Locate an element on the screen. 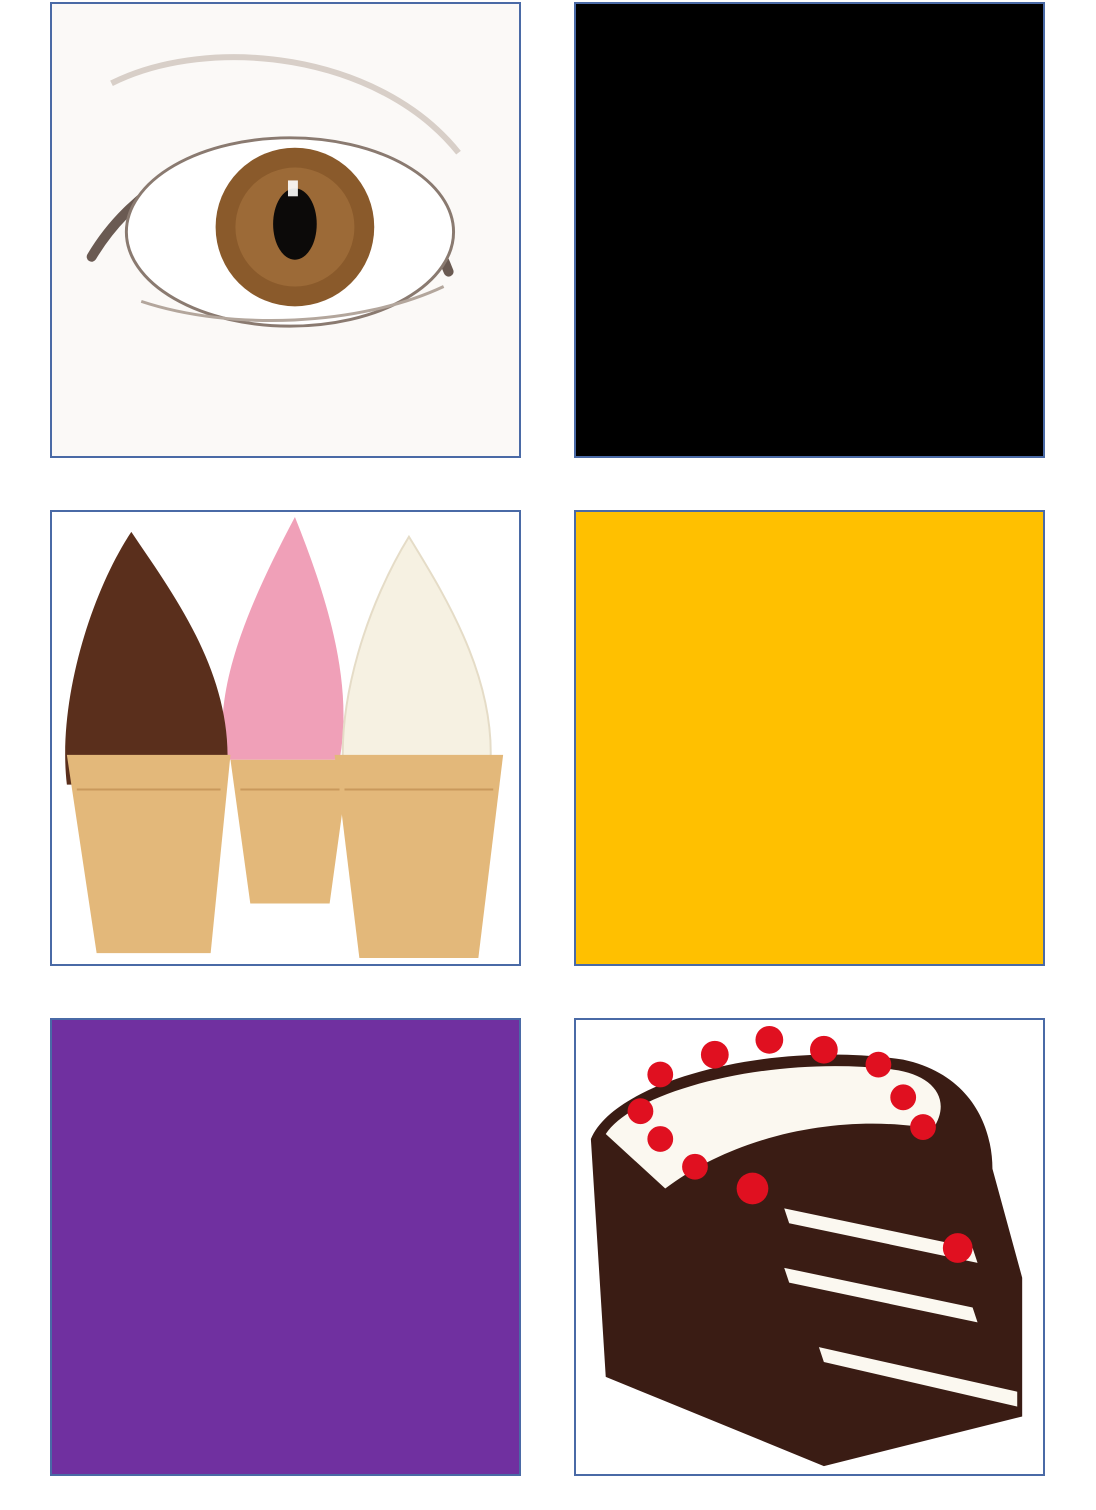 This screenshot has height=1510, width=1096. black-swatch is located at coordinates (809, 230).